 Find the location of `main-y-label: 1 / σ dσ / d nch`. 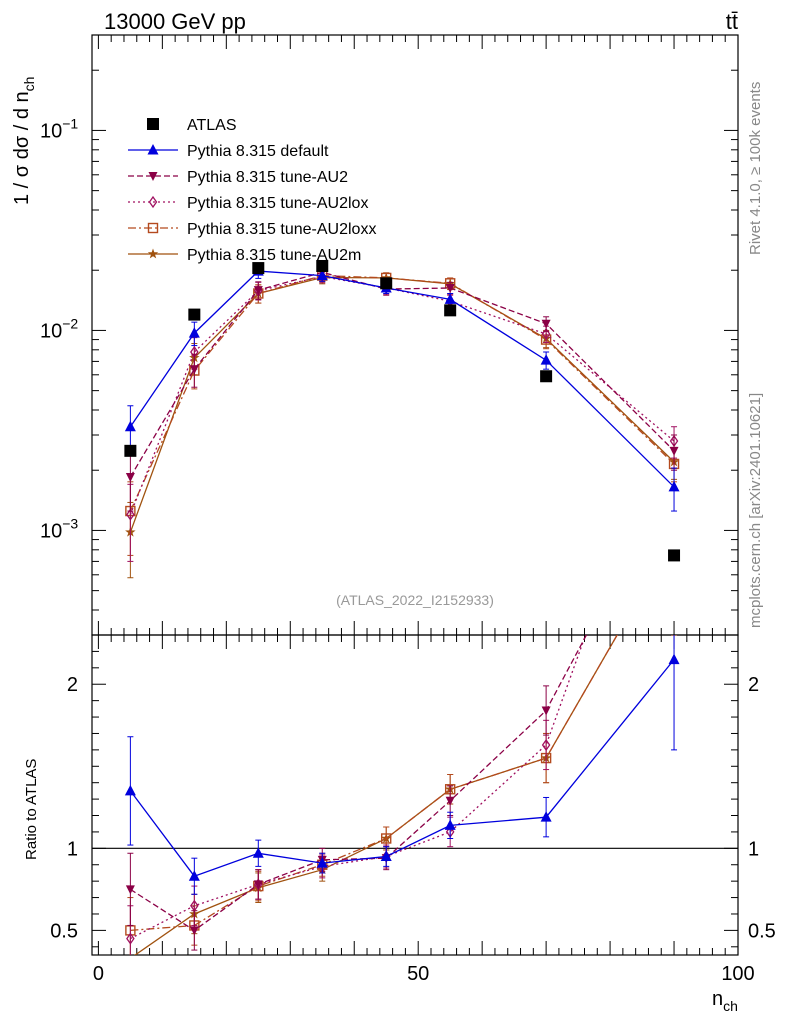

main-y-label: 1 / σ dσ / d nch is located at coordinates (24, 141).